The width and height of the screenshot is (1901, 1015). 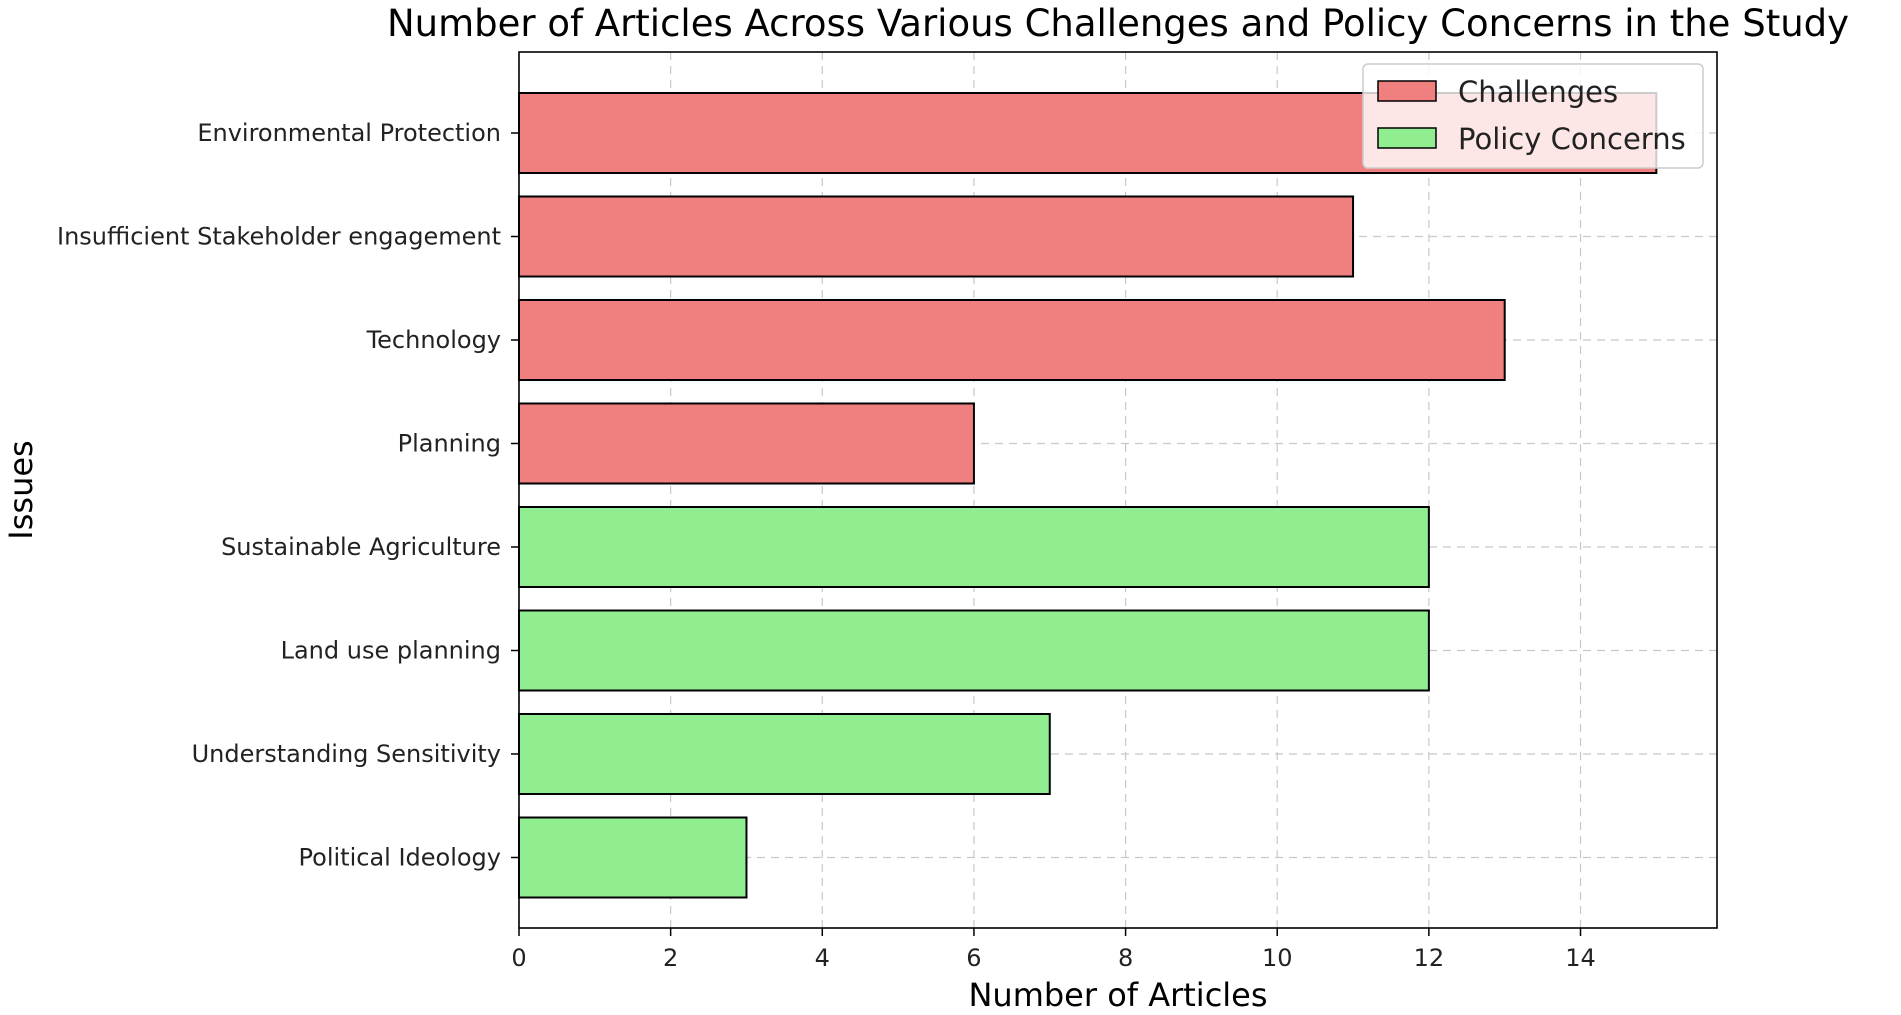 I want to click on legend-frame, so click(x=1533, y=116).